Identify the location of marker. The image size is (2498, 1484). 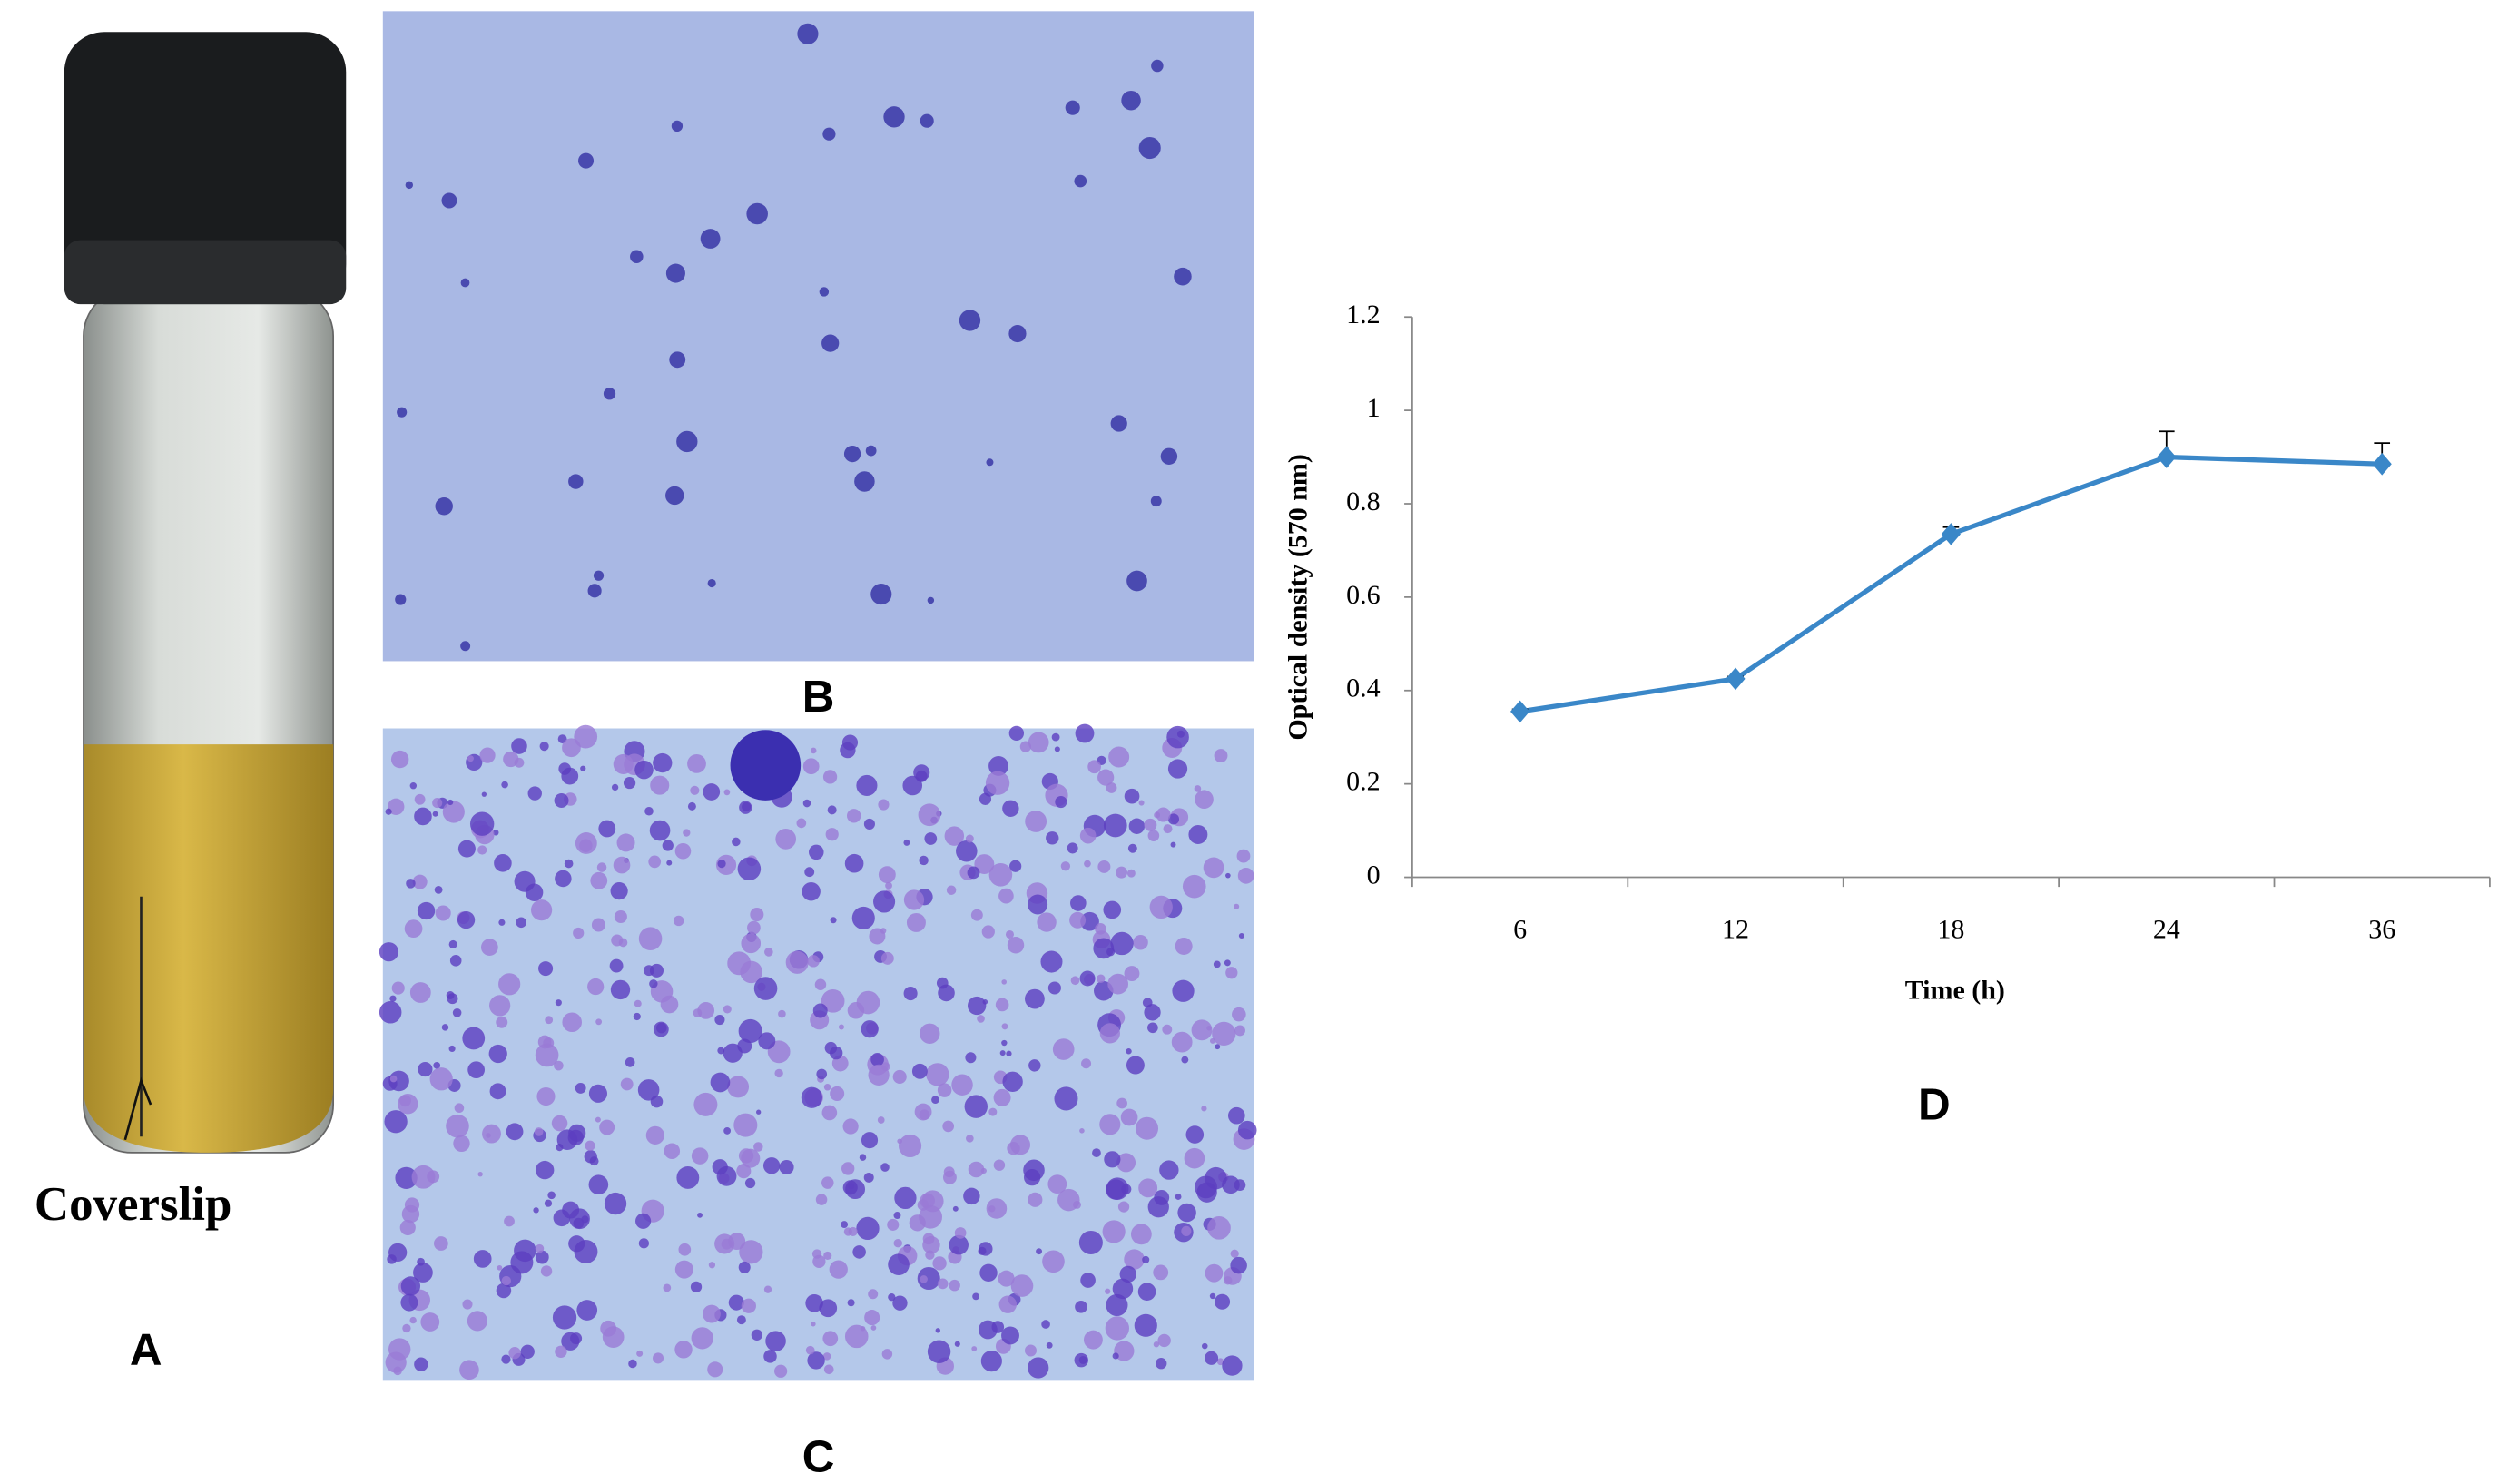
(1951, 534).